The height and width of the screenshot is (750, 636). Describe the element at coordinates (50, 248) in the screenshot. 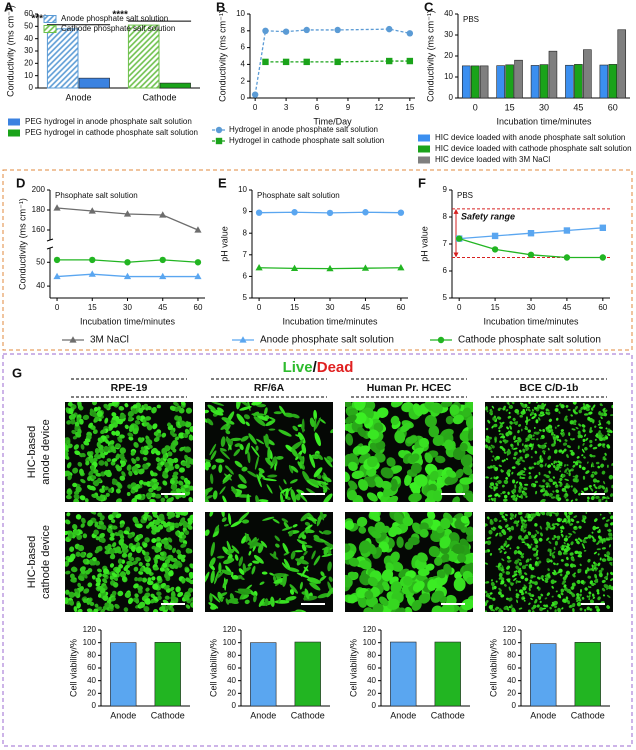

I see `axis-break` at that location.